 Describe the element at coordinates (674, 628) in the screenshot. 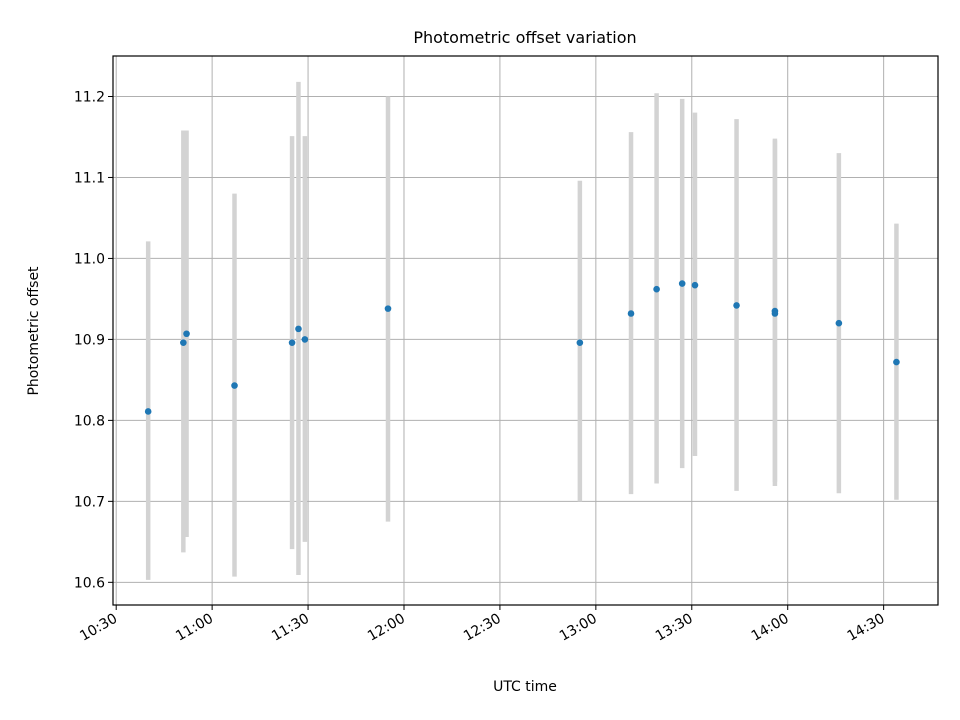

I see `x-tick-label: 13:30` at that location.